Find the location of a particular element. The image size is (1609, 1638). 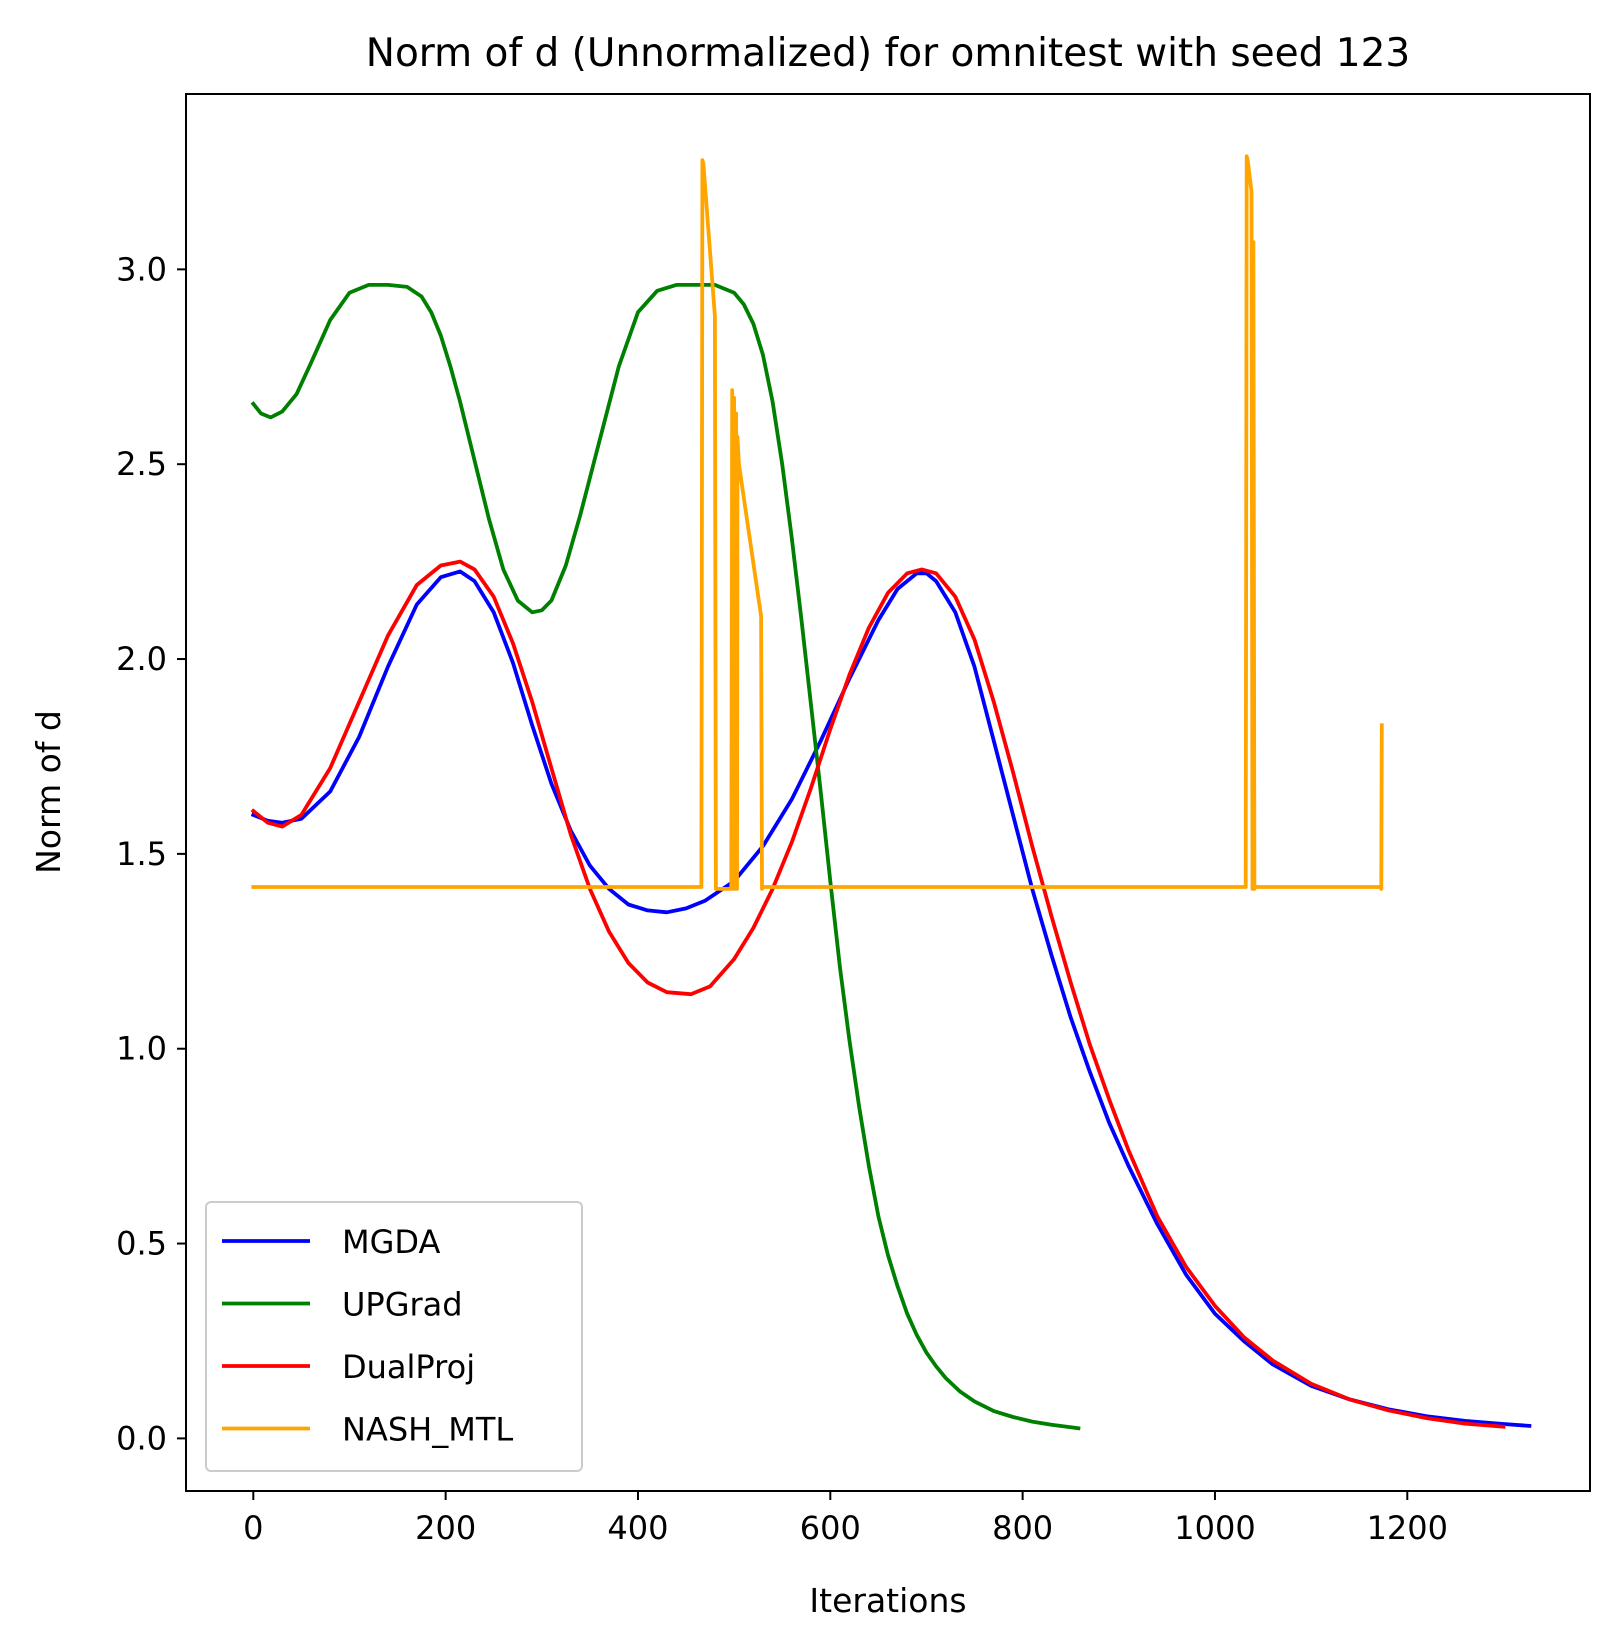

x-axis-label: Iterations is located at coordinates (887, 1600).